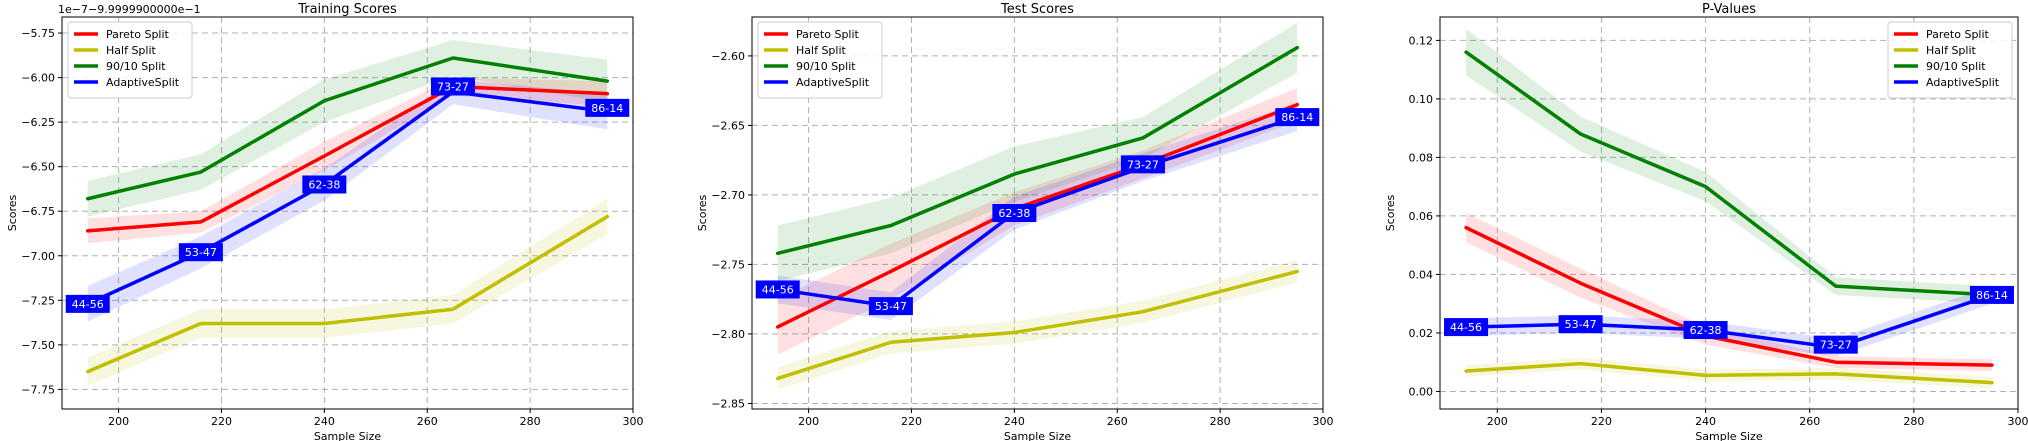  Describe the element at coordinates (38, 167) in the screenshot. I see `y-tick-label: −6.50` at that location.